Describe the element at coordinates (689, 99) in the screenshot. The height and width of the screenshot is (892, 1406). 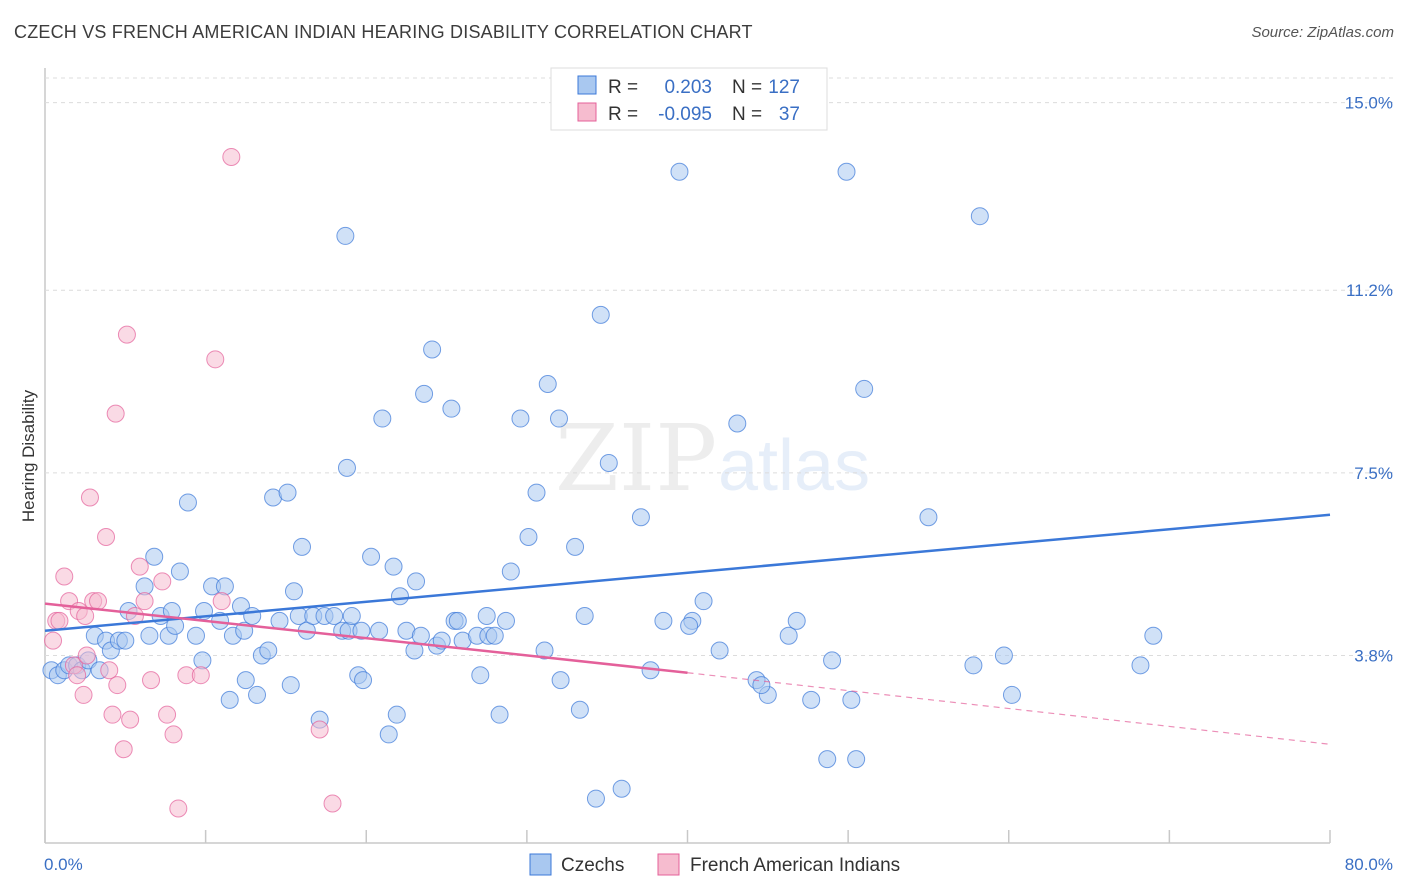
I see `stats-box-frame` at that location.